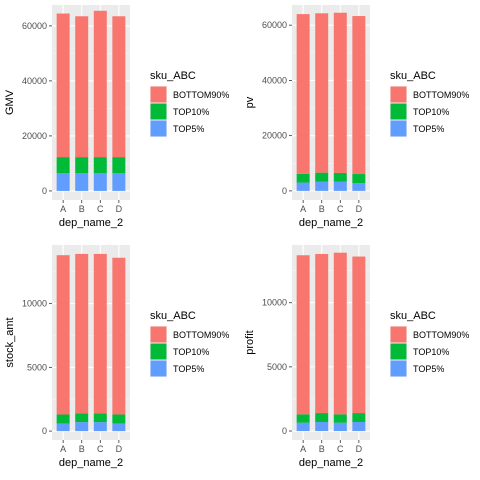 The image size is (480, 480). Describe the element at coordinates (250, 102) in the screenshot. I see `y-axis-title: pv` at that location.